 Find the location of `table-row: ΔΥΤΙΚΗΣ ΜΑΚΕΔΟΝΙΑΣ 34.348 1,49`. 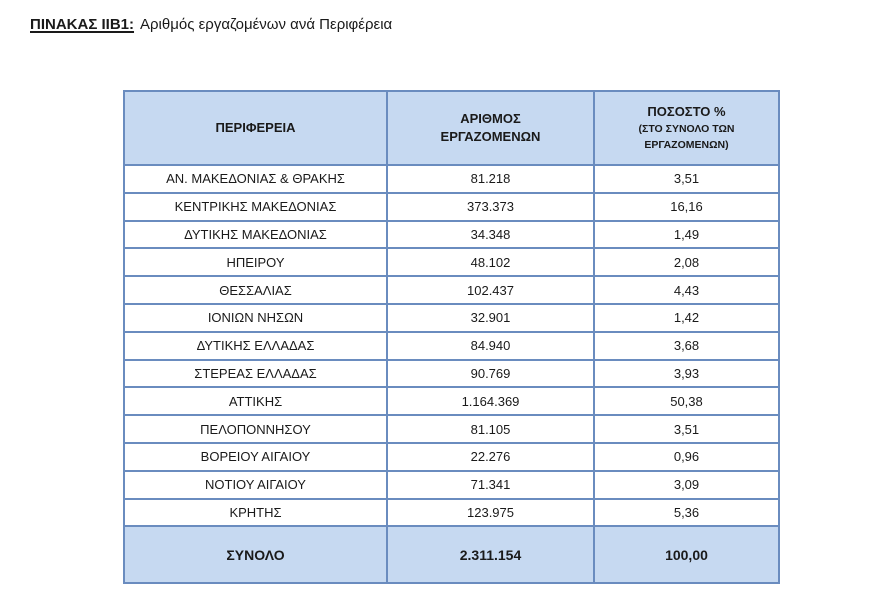

table-row: ΔΥΤΙΚΗΣ ΜΑΚΕΔΟΝΙΑΣ 34.348 1,49 is located at coordinates (451, 234).